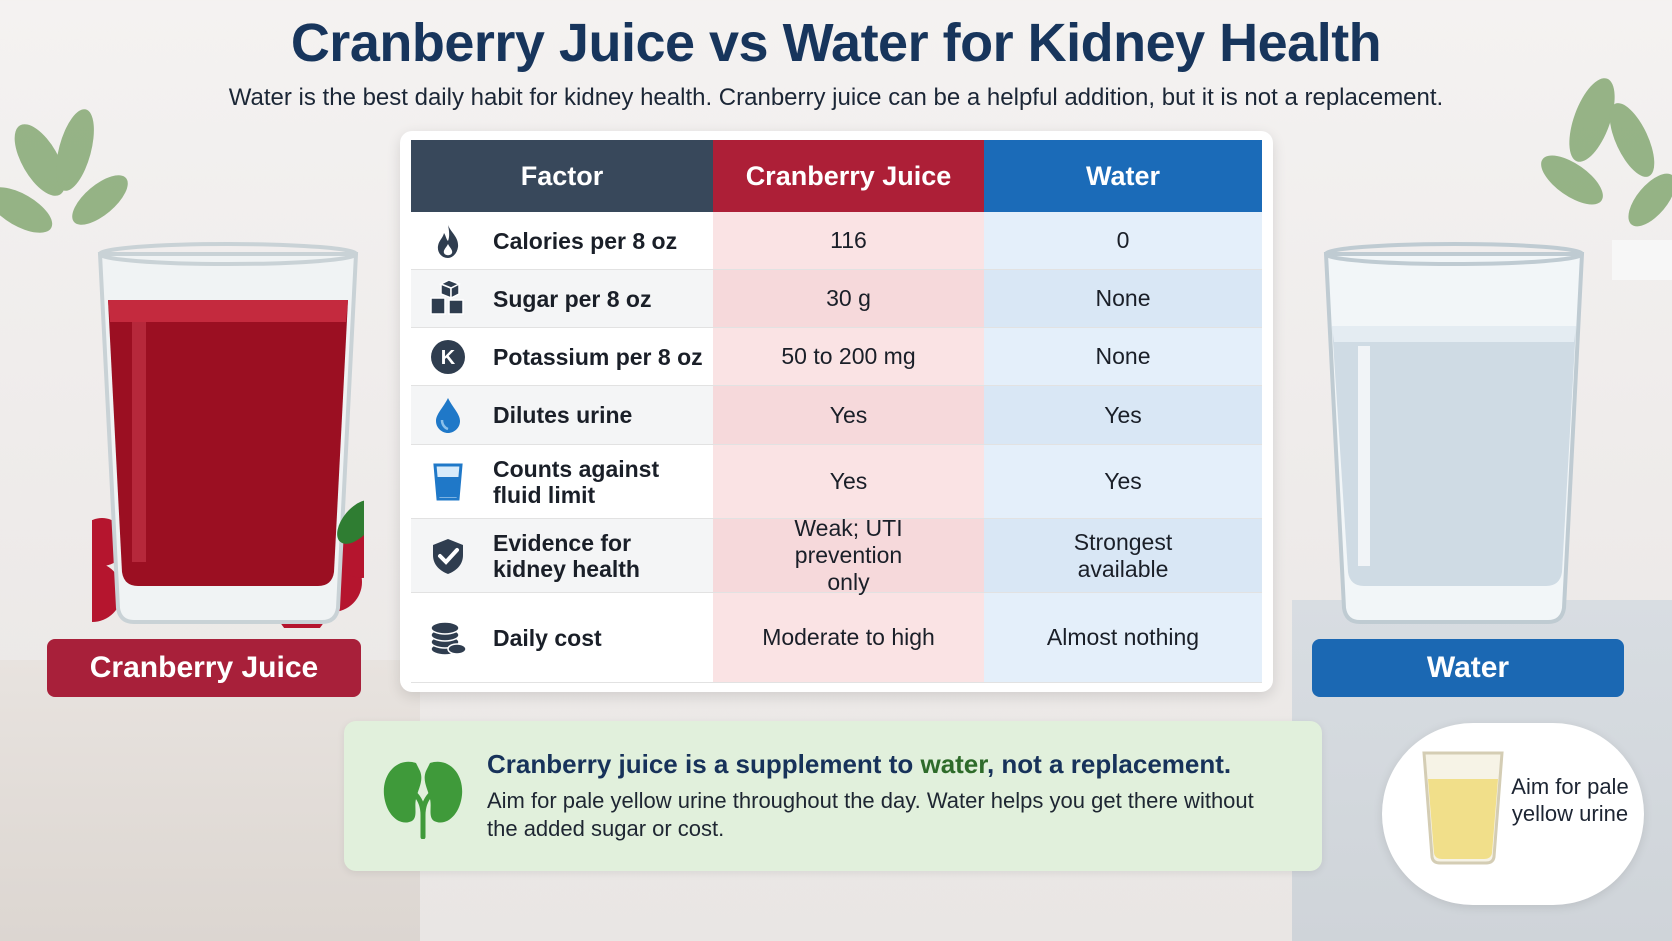 The height and width of the screenshot is (941, 1672). What do you see at coordinates (576, 481) in the screenshot?
I see `factor-label: Counts against fluid limit` at bounding box center [576, 481].